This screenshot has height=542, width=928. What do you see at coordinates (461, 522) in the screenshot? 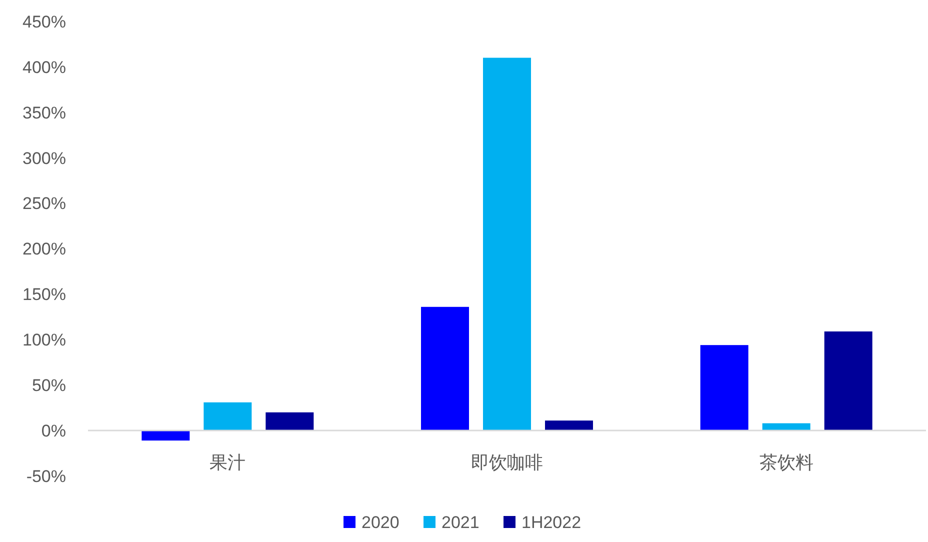
I see `legend-label: 2021` at bounding box center [461, 522].